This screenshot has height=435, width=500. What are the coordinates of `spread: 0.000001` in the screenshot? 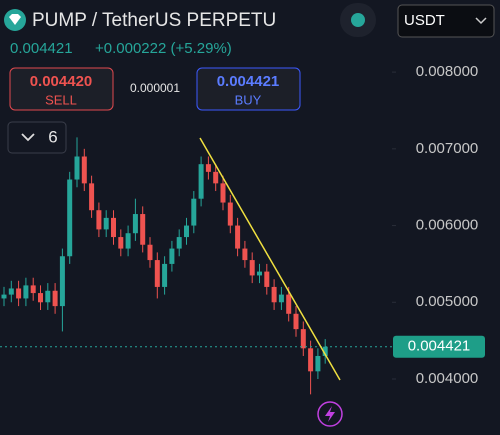 It's located at (155, 88).